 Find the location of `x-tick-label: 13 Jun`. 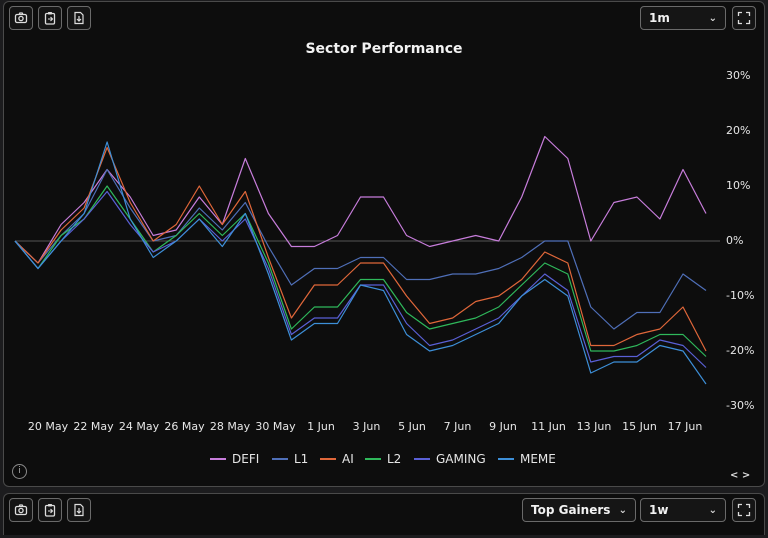

x-tick-label: 13 Jun is located at coordinates (594, 426).